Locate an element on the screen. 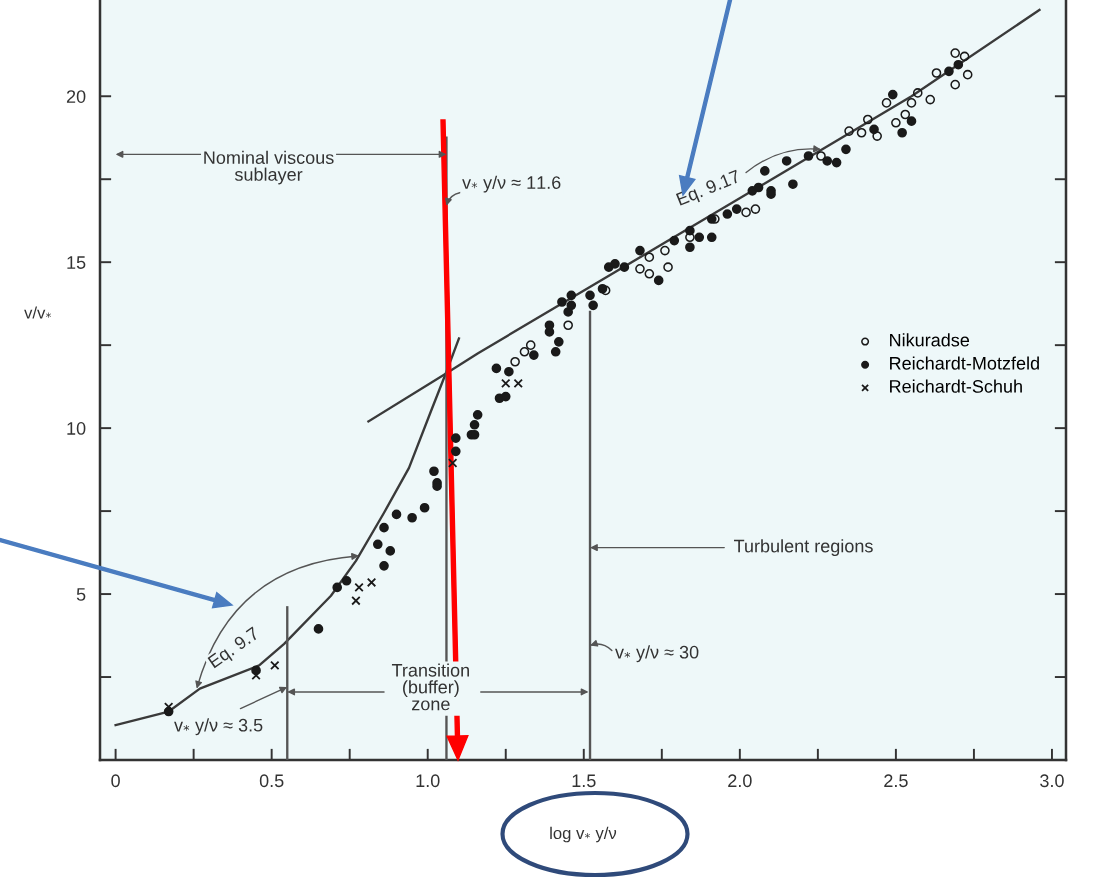 This screenshot has height=879, width=1095. x-tick-label: 3.0 is located at coordinates (1052, 781).